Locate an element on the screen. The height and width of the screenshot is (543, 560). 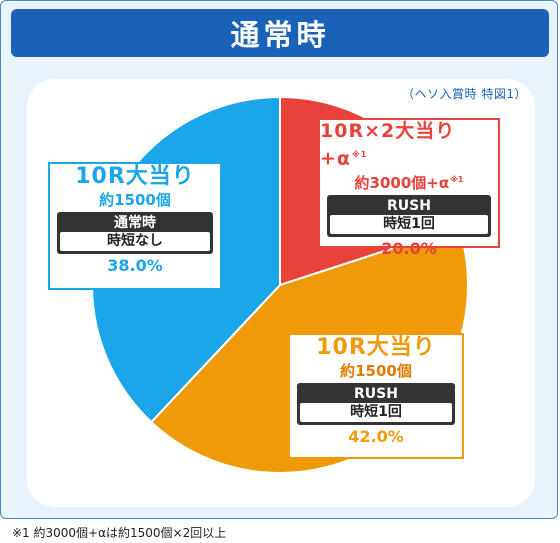
footnote: ※1 約3000個+αは約1500個×2回以上 is located at coordinates (119, 533).